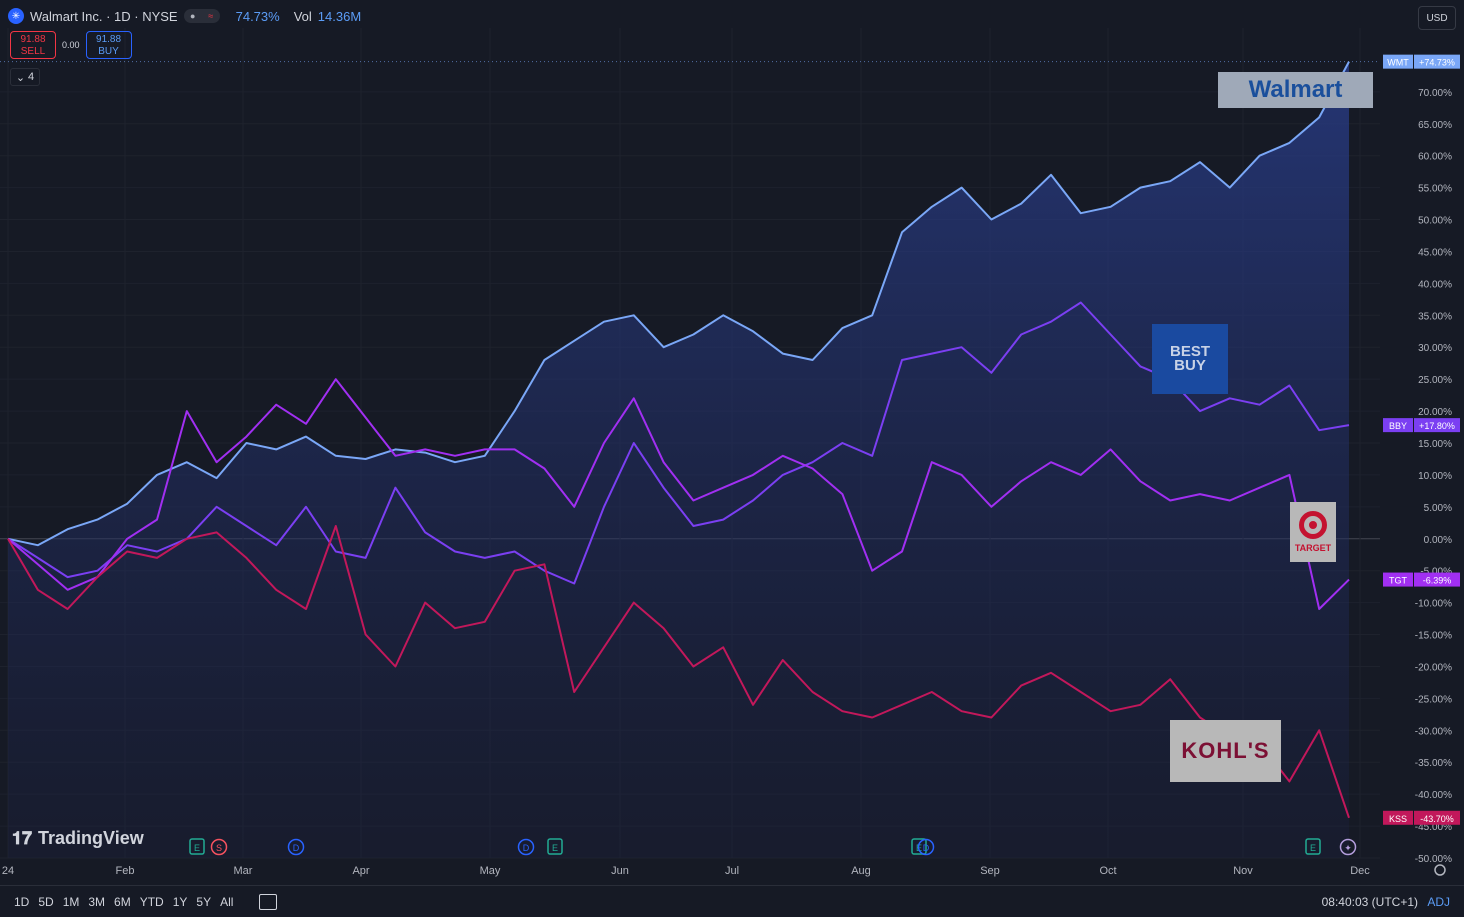 This screenshot has width=1464, height=917. Describe the element at coordinates (1435, 444) in the screenshot. I see `y-tick-label: 15.00%` at that location.